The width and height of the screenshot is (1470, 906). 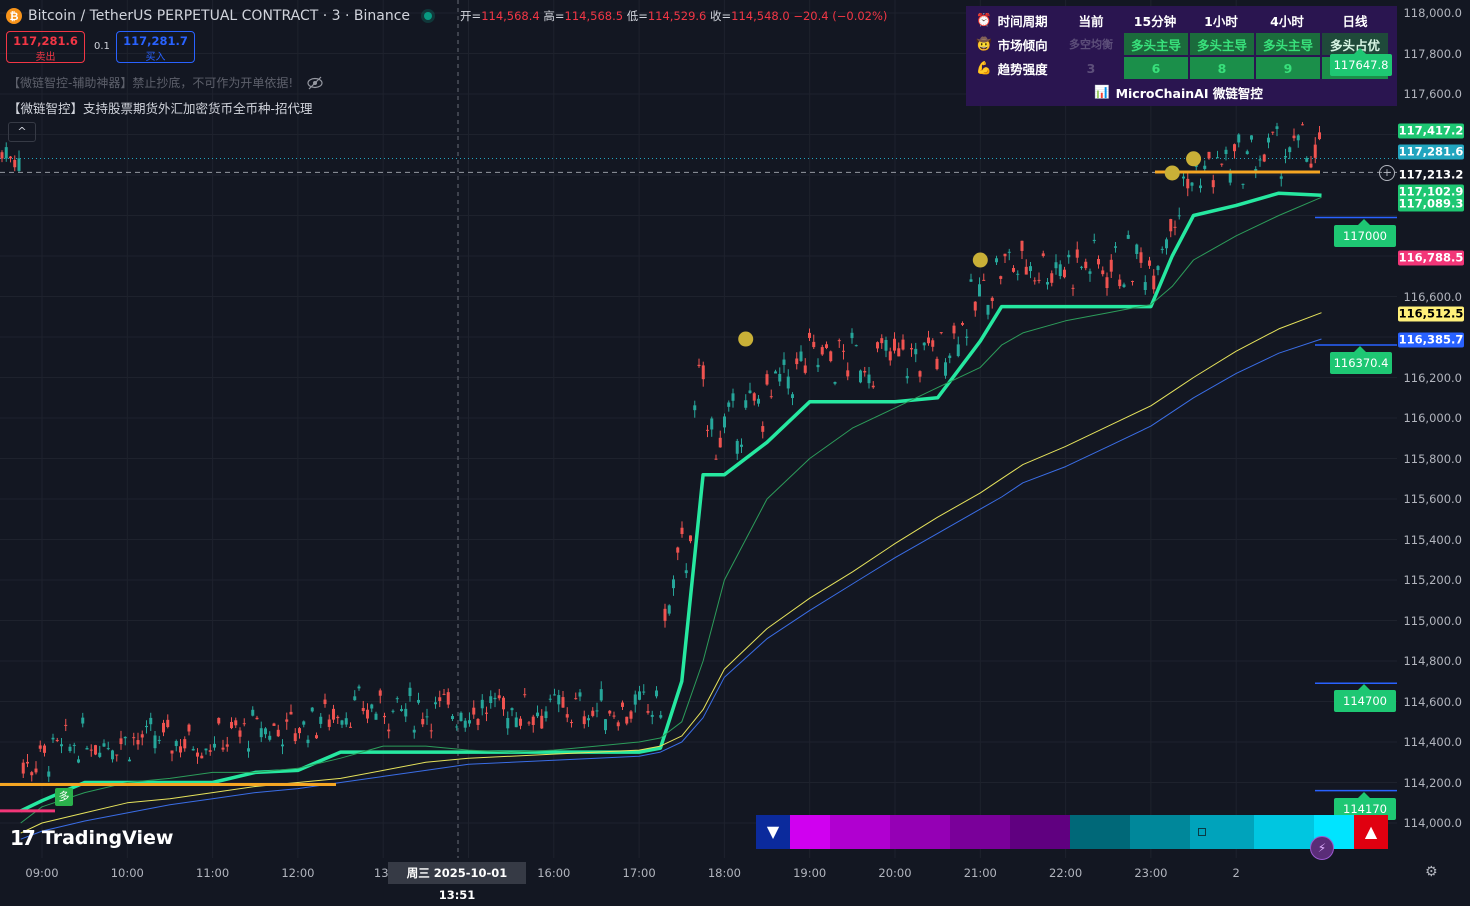 What do you see at coordinates (1091, 68) in the screenshot?
I see `strength-current: 3` at bounding box center [1091, 68].